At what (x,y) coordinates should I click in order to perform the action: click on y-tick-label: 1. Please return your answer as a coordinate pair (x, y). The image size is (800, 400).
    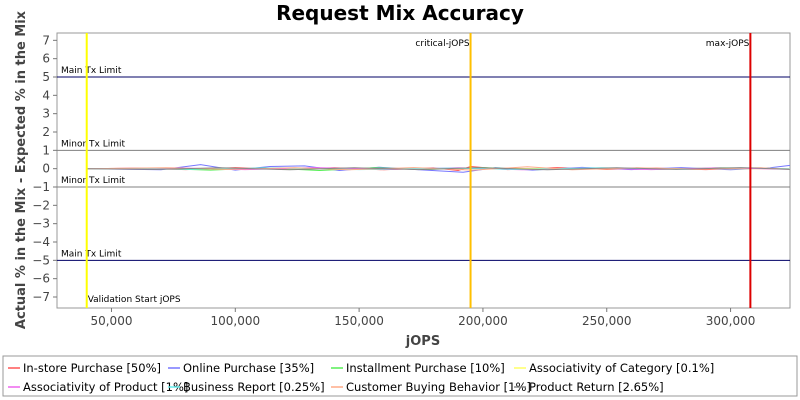
    Looking at the image, I should click on (46, 150).